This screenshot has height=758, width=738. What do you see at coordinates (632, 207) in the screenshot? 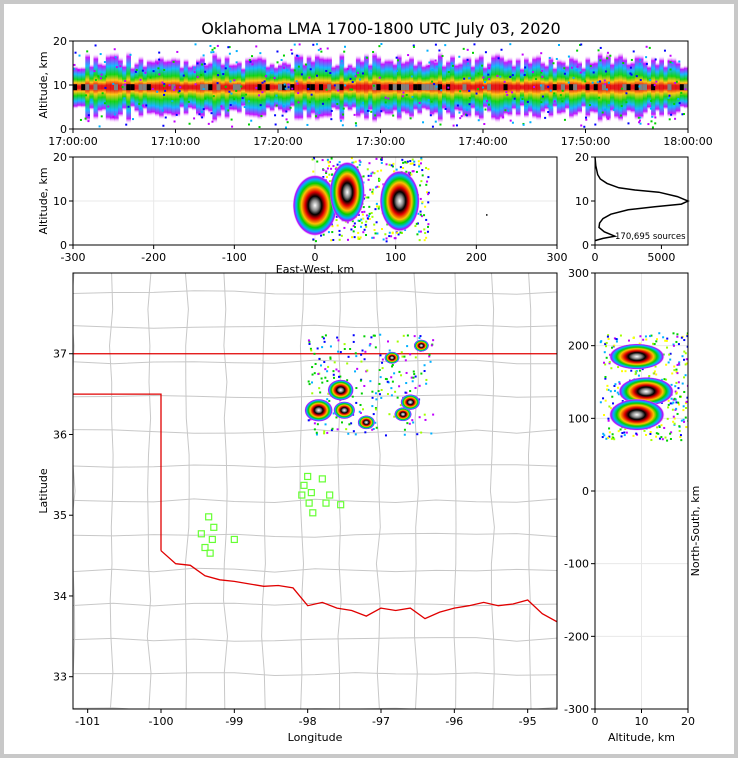
I see `altitude-histogram-panel: 0 5000 0 10 20 170,695 sources` at bounding box center [632, 207].